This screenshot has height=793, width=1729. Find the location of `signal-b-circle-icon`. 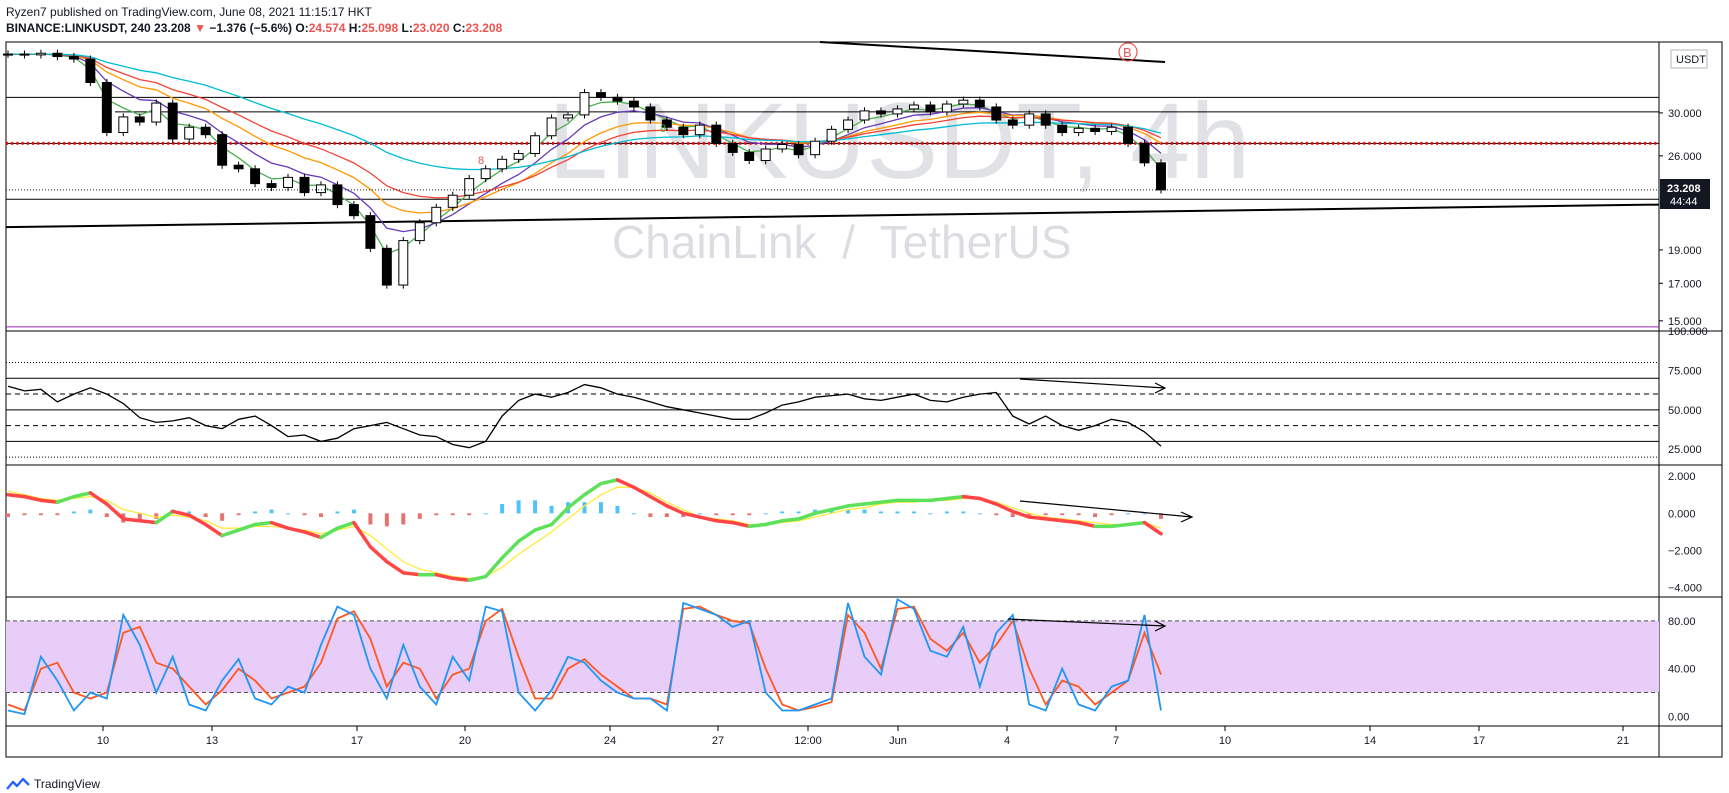

signal-b-circle-icon is located at coordinates (1128, 52).